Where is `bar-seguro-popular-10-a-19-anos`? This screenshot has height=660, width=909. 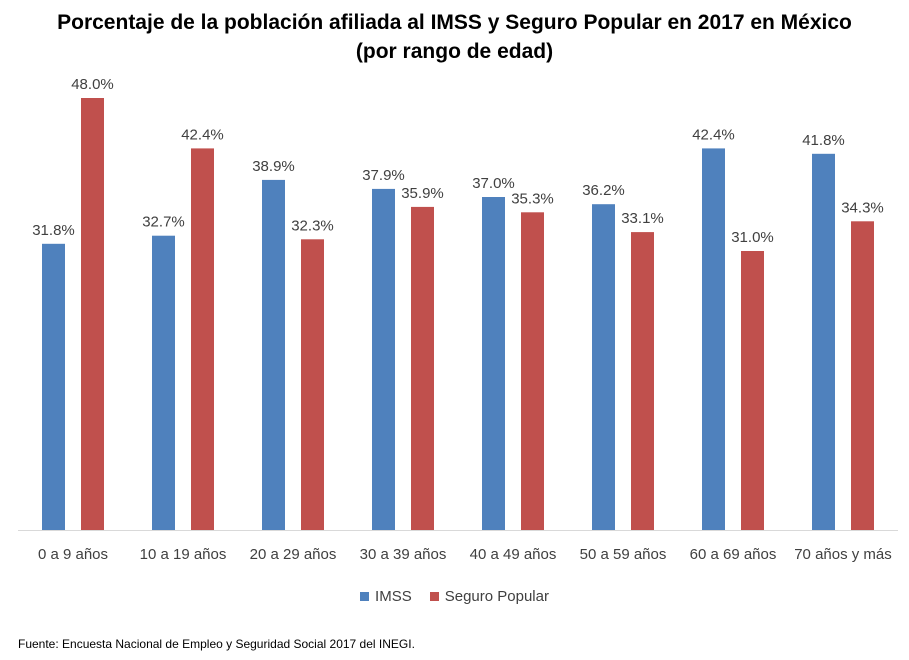
bar-seguro-popular-10-a-19-anos is located at coordinates (202, 339).